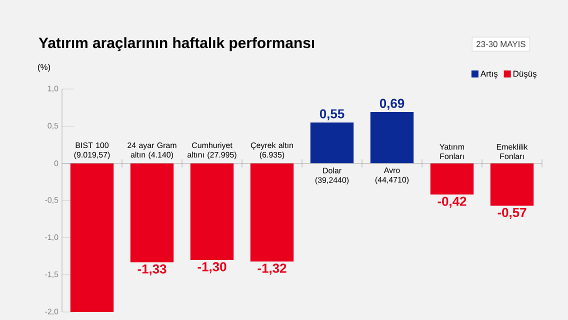 The width and height of the screenshot is (568, 320). Describe the element at coordinates (525, 74) in the screenshot. I see `legend-label: Düşüş` at that location.